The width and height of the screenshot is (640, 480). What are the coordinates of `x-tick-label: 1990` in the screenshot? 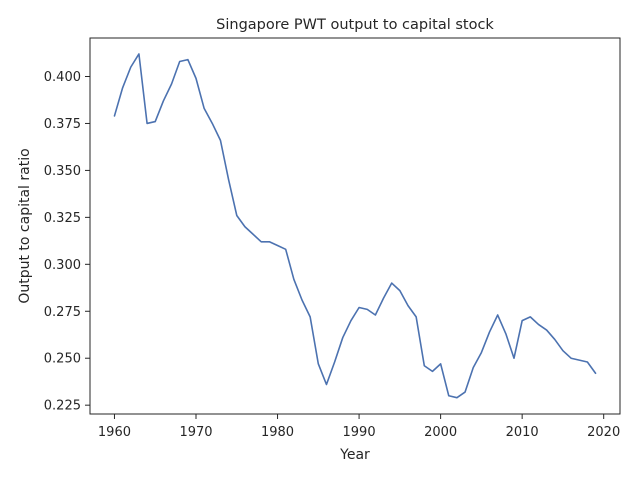 It's located at (359, 432).